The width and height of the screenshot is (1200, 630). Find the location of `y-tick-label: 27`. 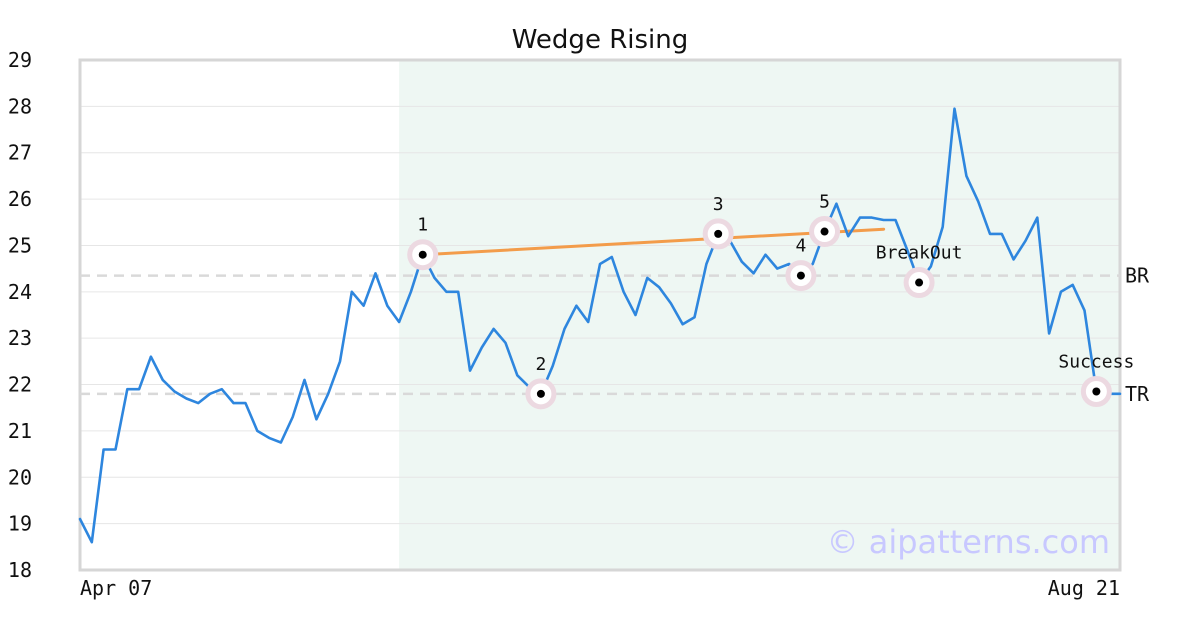

y-tick-label: 27 is located at coordinates (20, 153).